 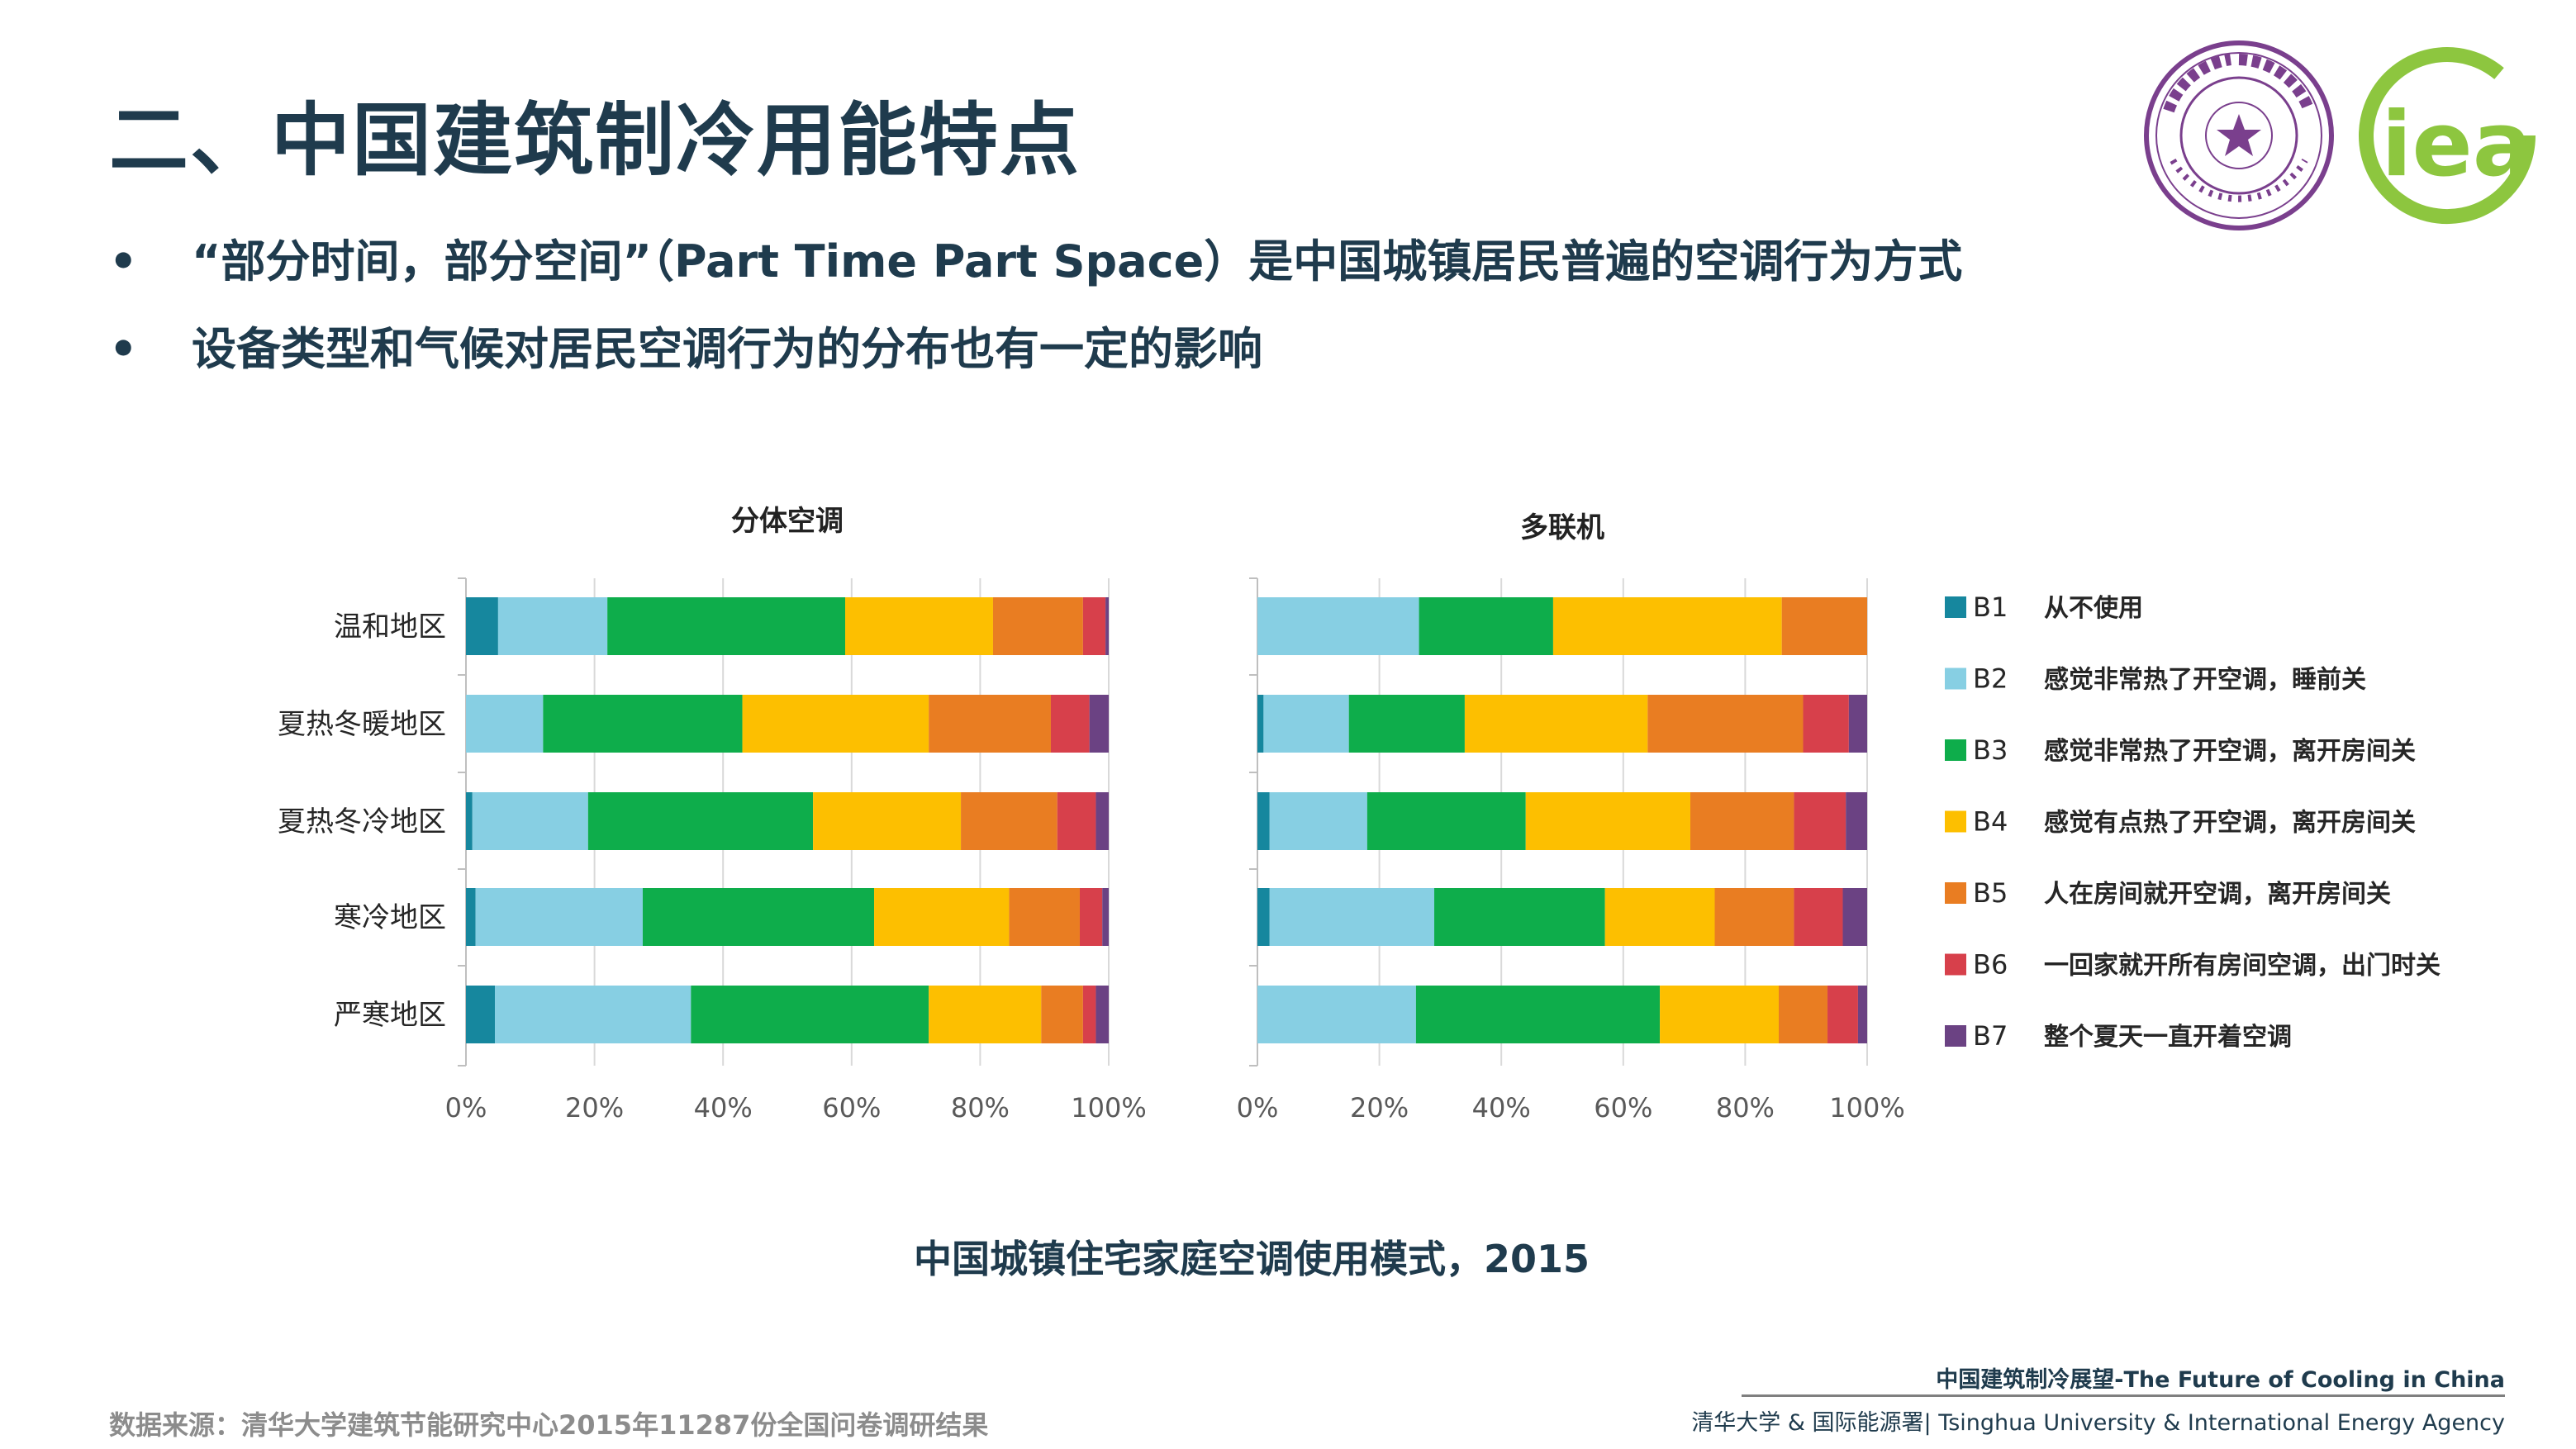 I want to click on tsinghua-university-seal, so click(x=2239, y=135).